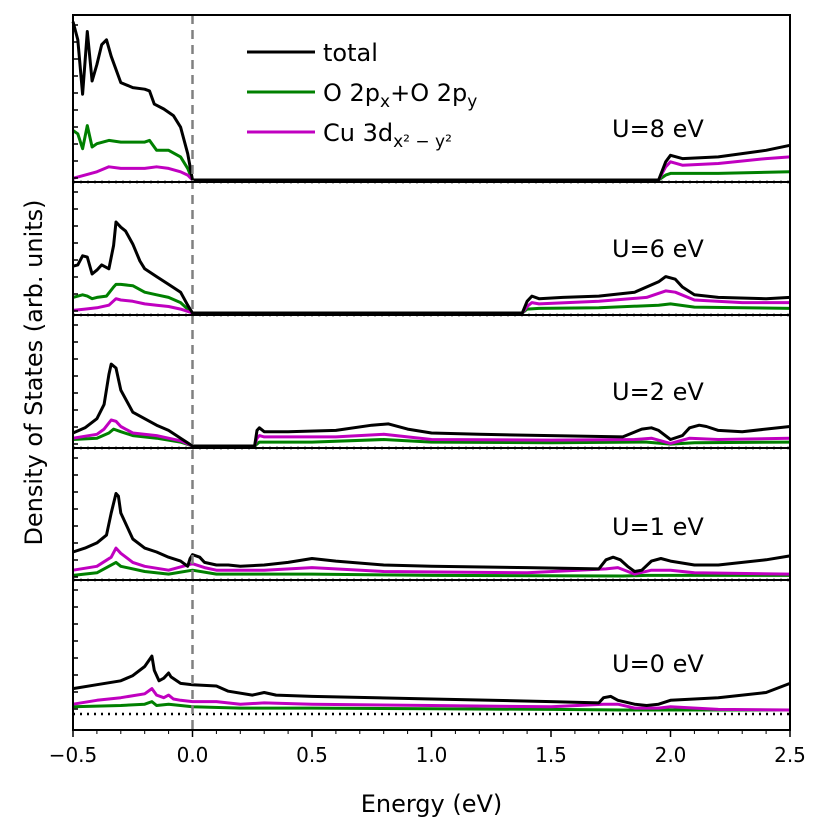 The width and height of the screenshot is (831, 836). What do you see at coordinates (358, 133) in the screenshot?
I see `legend-label-base: Cu 3d` at bounding box center [358, 133].